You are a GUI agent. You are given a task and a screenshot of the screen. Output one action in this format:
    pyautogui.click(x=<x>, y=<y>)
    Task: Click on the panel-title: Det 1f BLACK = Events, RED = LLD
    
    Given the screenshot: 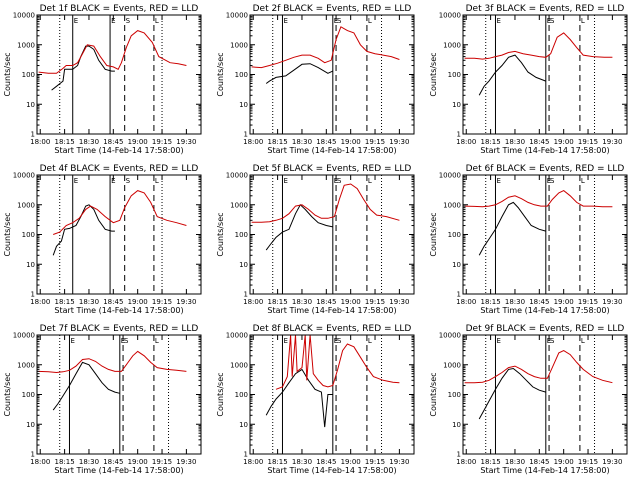 What is the action you would take?
    pyautogui.click(x=119, y=9)
    